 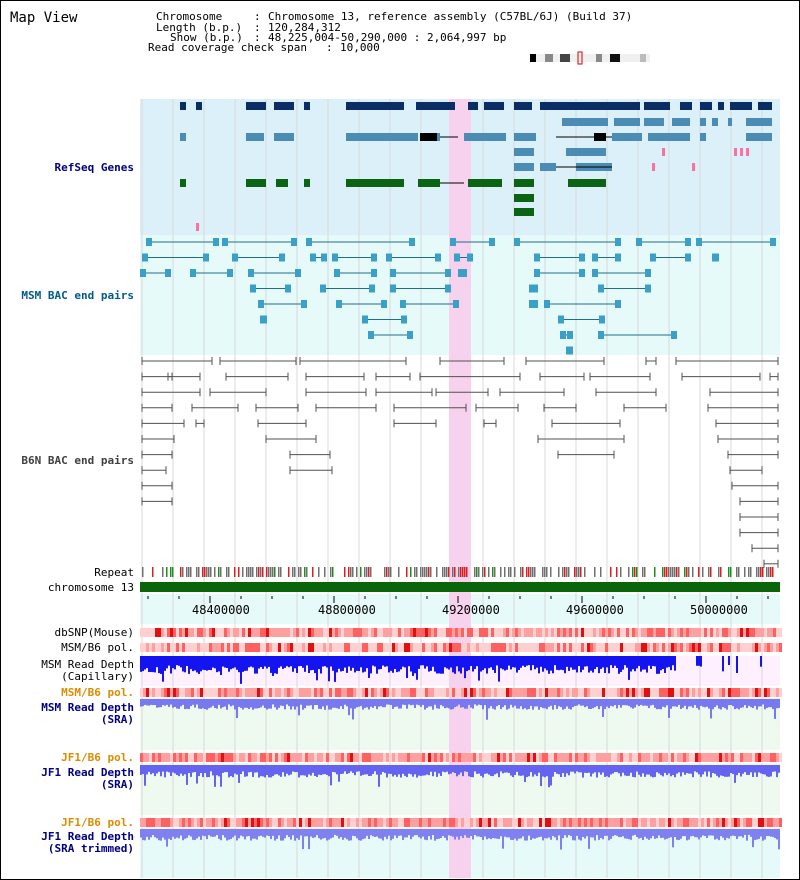 What do you see at coordinates (77, 460) in the screenshot?
I see `b6n-bac-label: B6N BAC end pairs` at bounding box center [77, 460].